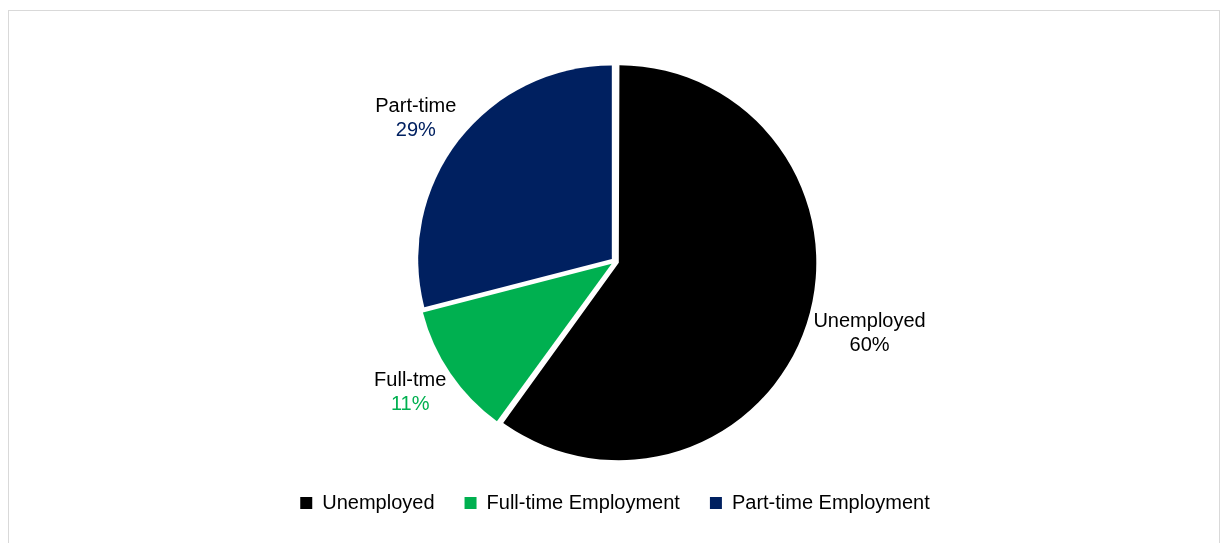  I want to click on data-label: Unemployed 60%, so click(869, 332).